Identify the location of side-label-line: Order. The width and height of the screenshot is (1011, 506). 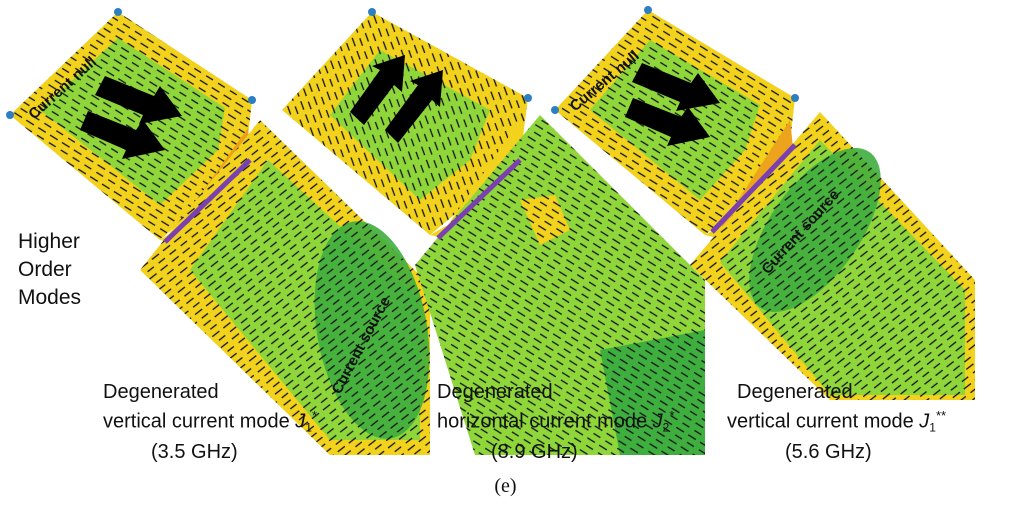
(45, 269).